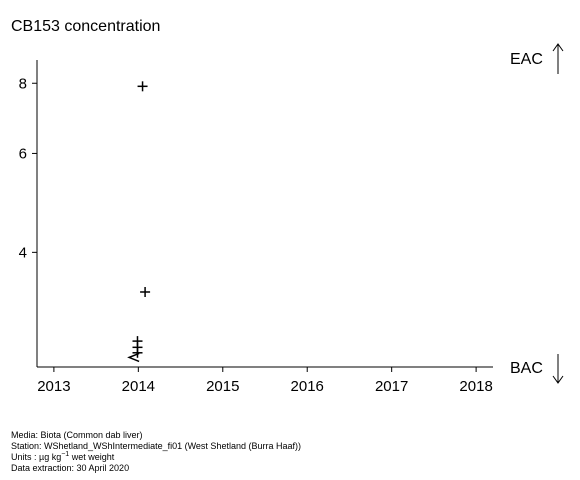 The height and width of the screenshot is (480, 580). I want to click on y-tick-label-4: 4, so click(23, 252).